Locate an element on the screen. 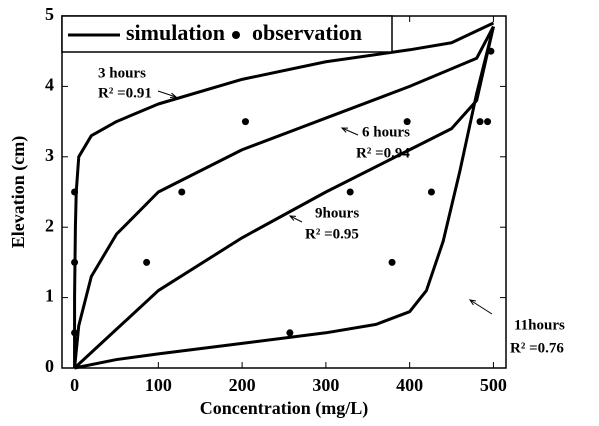 This screenshot has height=426, width=599. annotation-r2: R² =0.95 is located at coordinates (332, 234).